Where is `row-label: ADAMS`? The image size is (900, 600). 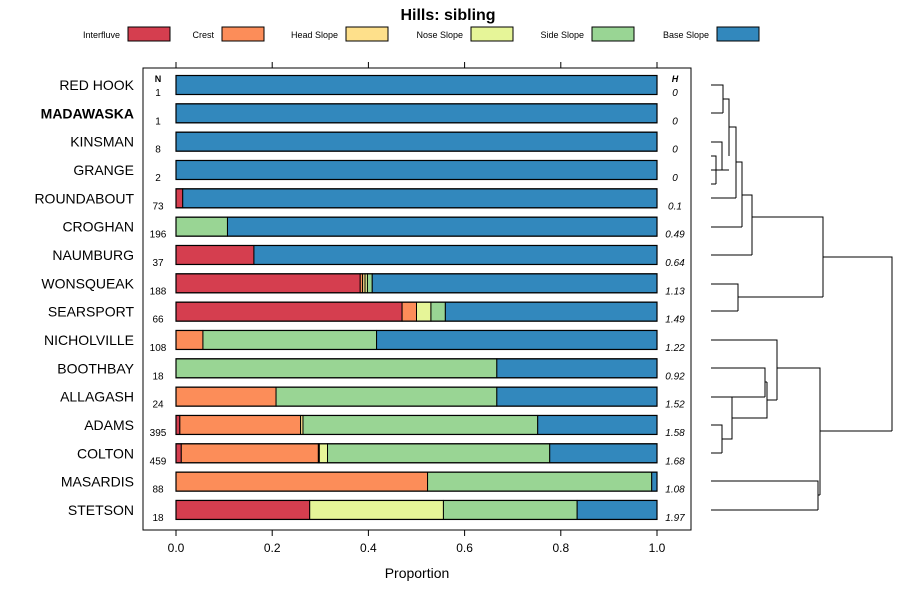 row-label: ADAMS is located at coordinates (109, 425).